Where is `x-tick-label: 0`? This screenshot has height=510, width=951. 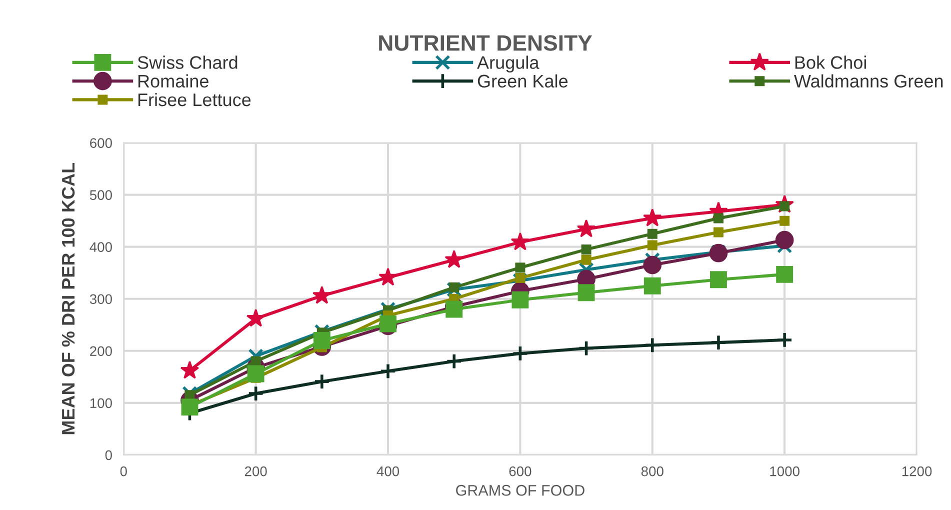
x-tick-label: 0 is located at coordinates (123, 471).